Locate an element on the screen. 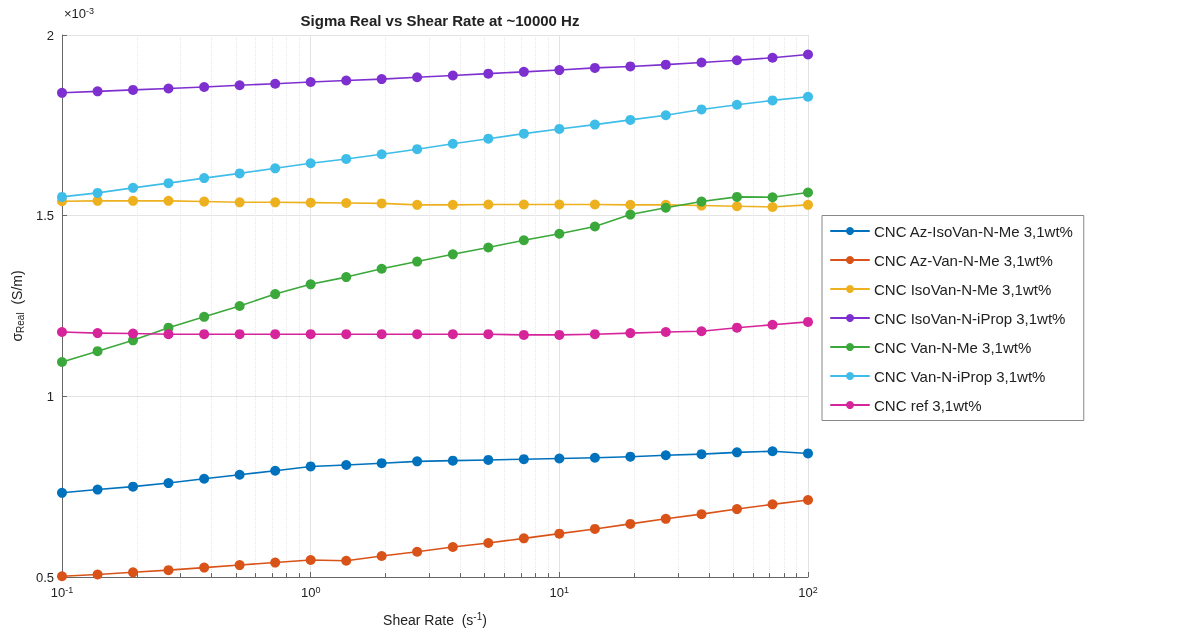 This screenshot has width=1188, height=636. legend-label: CNC Az-Van-N-Me 3,1wt% is located at coordinates (963, 260).